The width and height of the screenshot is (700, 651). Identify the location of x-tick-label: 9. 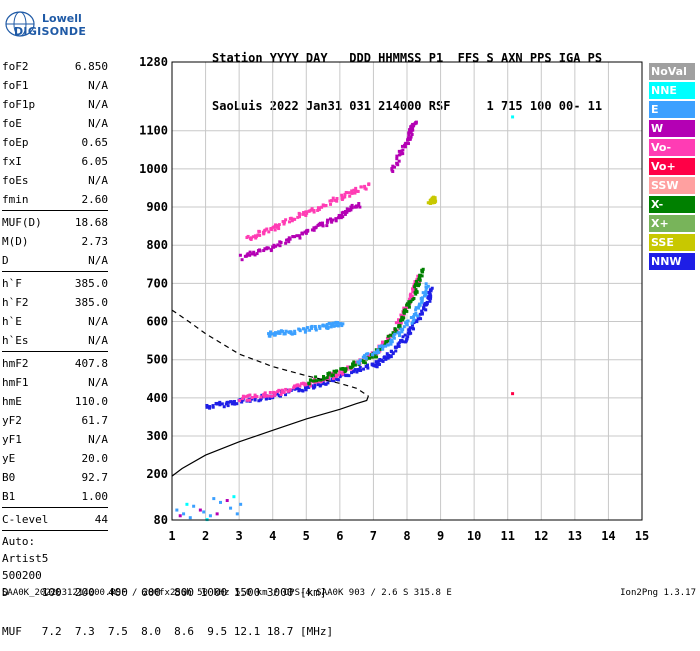
(440, 536).